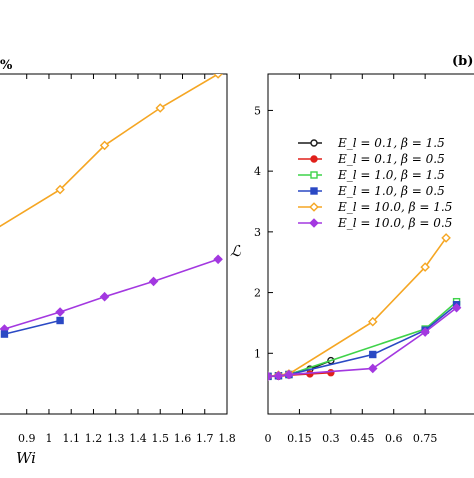 The image size is (474, 478). What do you see at coordinates (462, 61) in the screenshot?
I see `panel-b-label: (b)` at bounding box center [462, 61].